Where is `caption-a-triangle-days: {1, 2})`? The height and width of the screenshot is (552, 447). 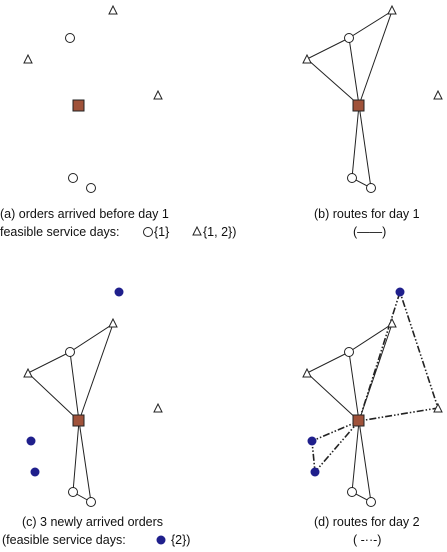
caption-a-triangle-days: {1, 2}) is located at coordinates (219, 232).